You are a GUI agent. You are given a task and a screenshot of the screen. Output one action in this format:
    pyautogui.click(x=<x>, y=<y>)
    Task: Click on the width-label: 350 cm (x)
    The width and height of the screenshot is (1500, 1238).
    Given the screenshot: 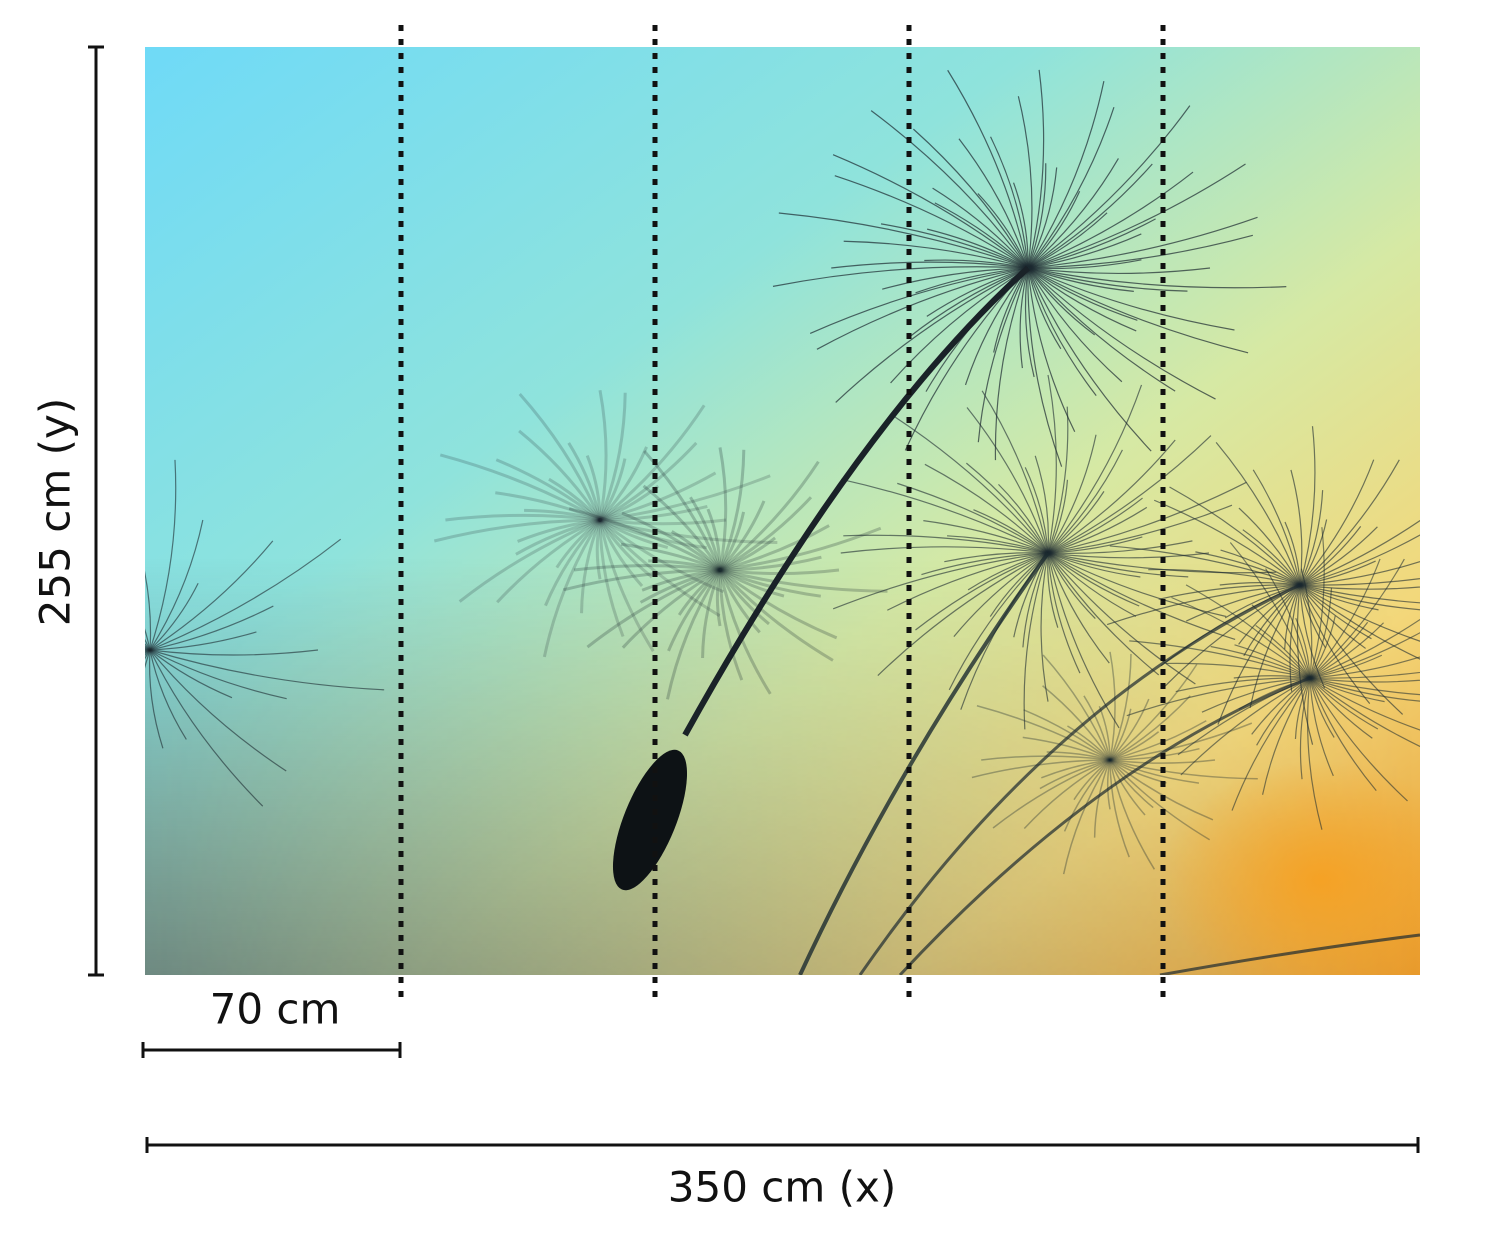 What is the action you would take?
    pyautogui.click(x=782, y=1187)
    